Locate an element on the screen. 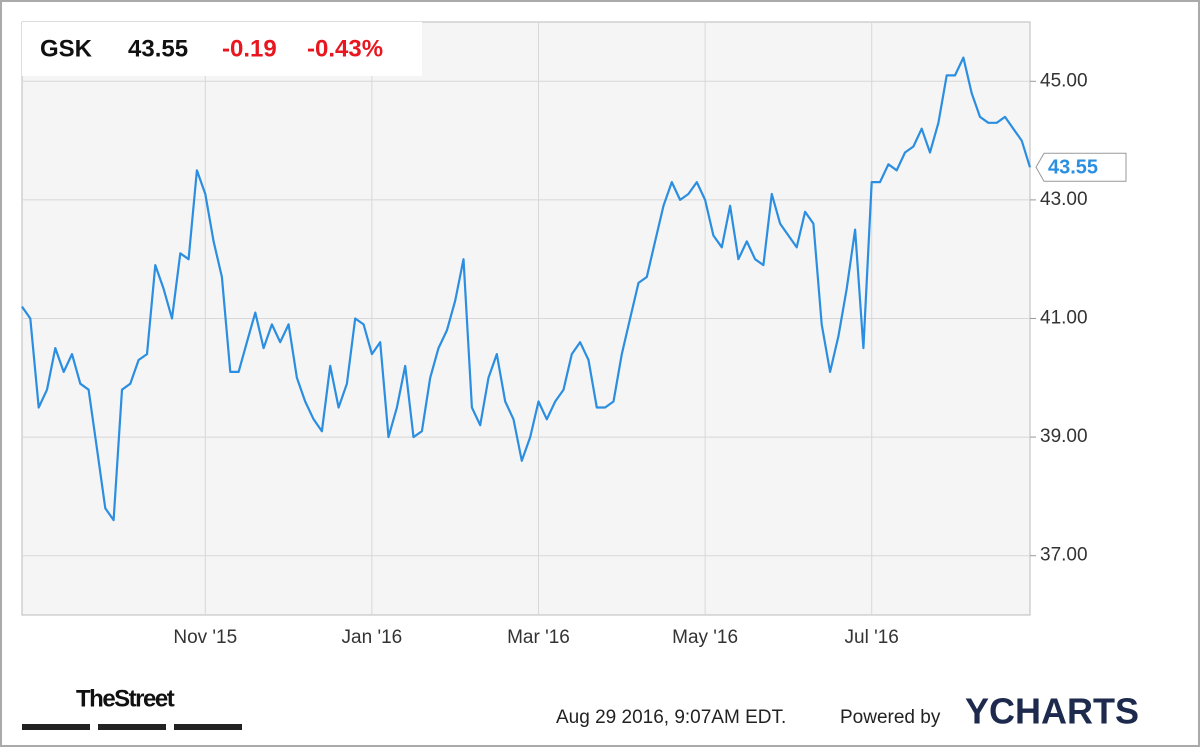 This screenshot has height=752, width=1200. last-value-label: 43.55 is located at coordinates (1073, 168).